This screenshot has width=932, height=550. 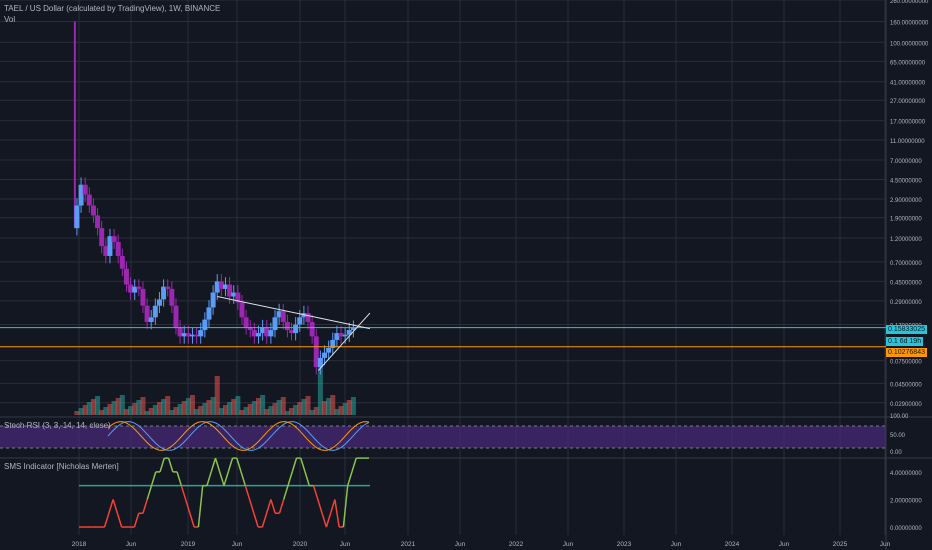 I want to click on price-tick-label: 0.07500000, so click(x=906, y=363).